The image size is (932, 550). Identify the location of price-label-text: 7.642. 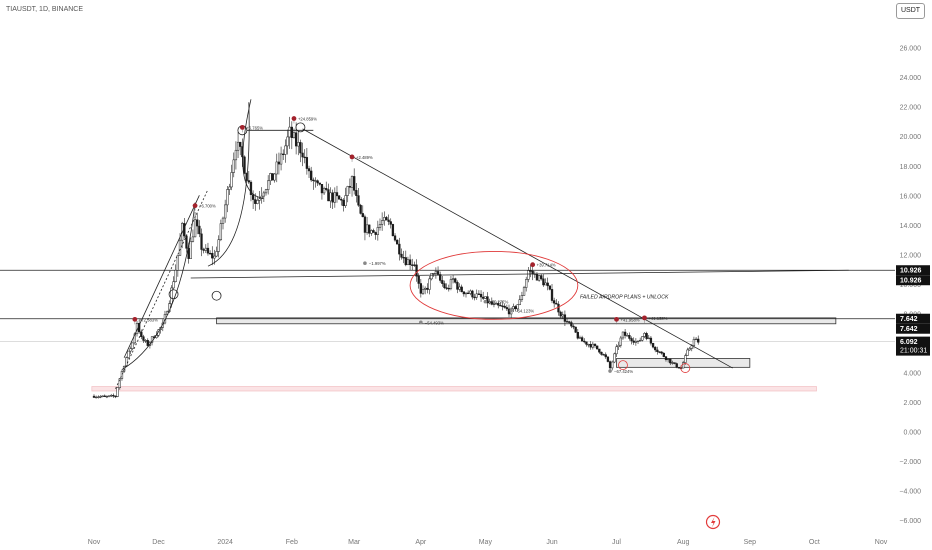
(909, 329).